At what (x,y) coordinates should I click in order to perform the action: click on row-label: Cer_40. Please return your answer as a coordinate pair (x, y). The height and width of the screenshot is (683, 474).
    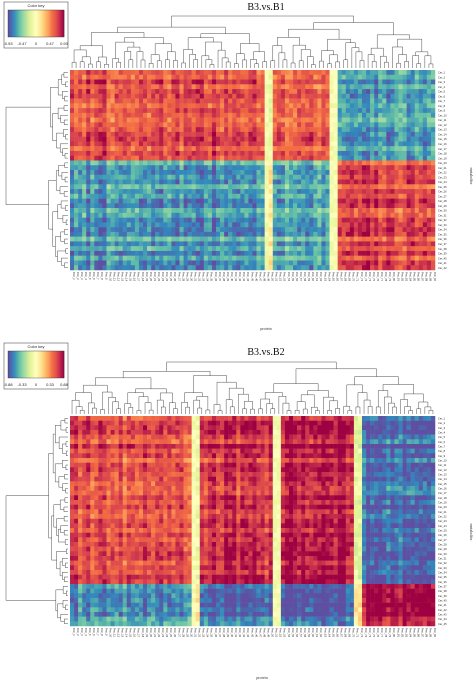
    Looking at the image, I should click on (442, 258).